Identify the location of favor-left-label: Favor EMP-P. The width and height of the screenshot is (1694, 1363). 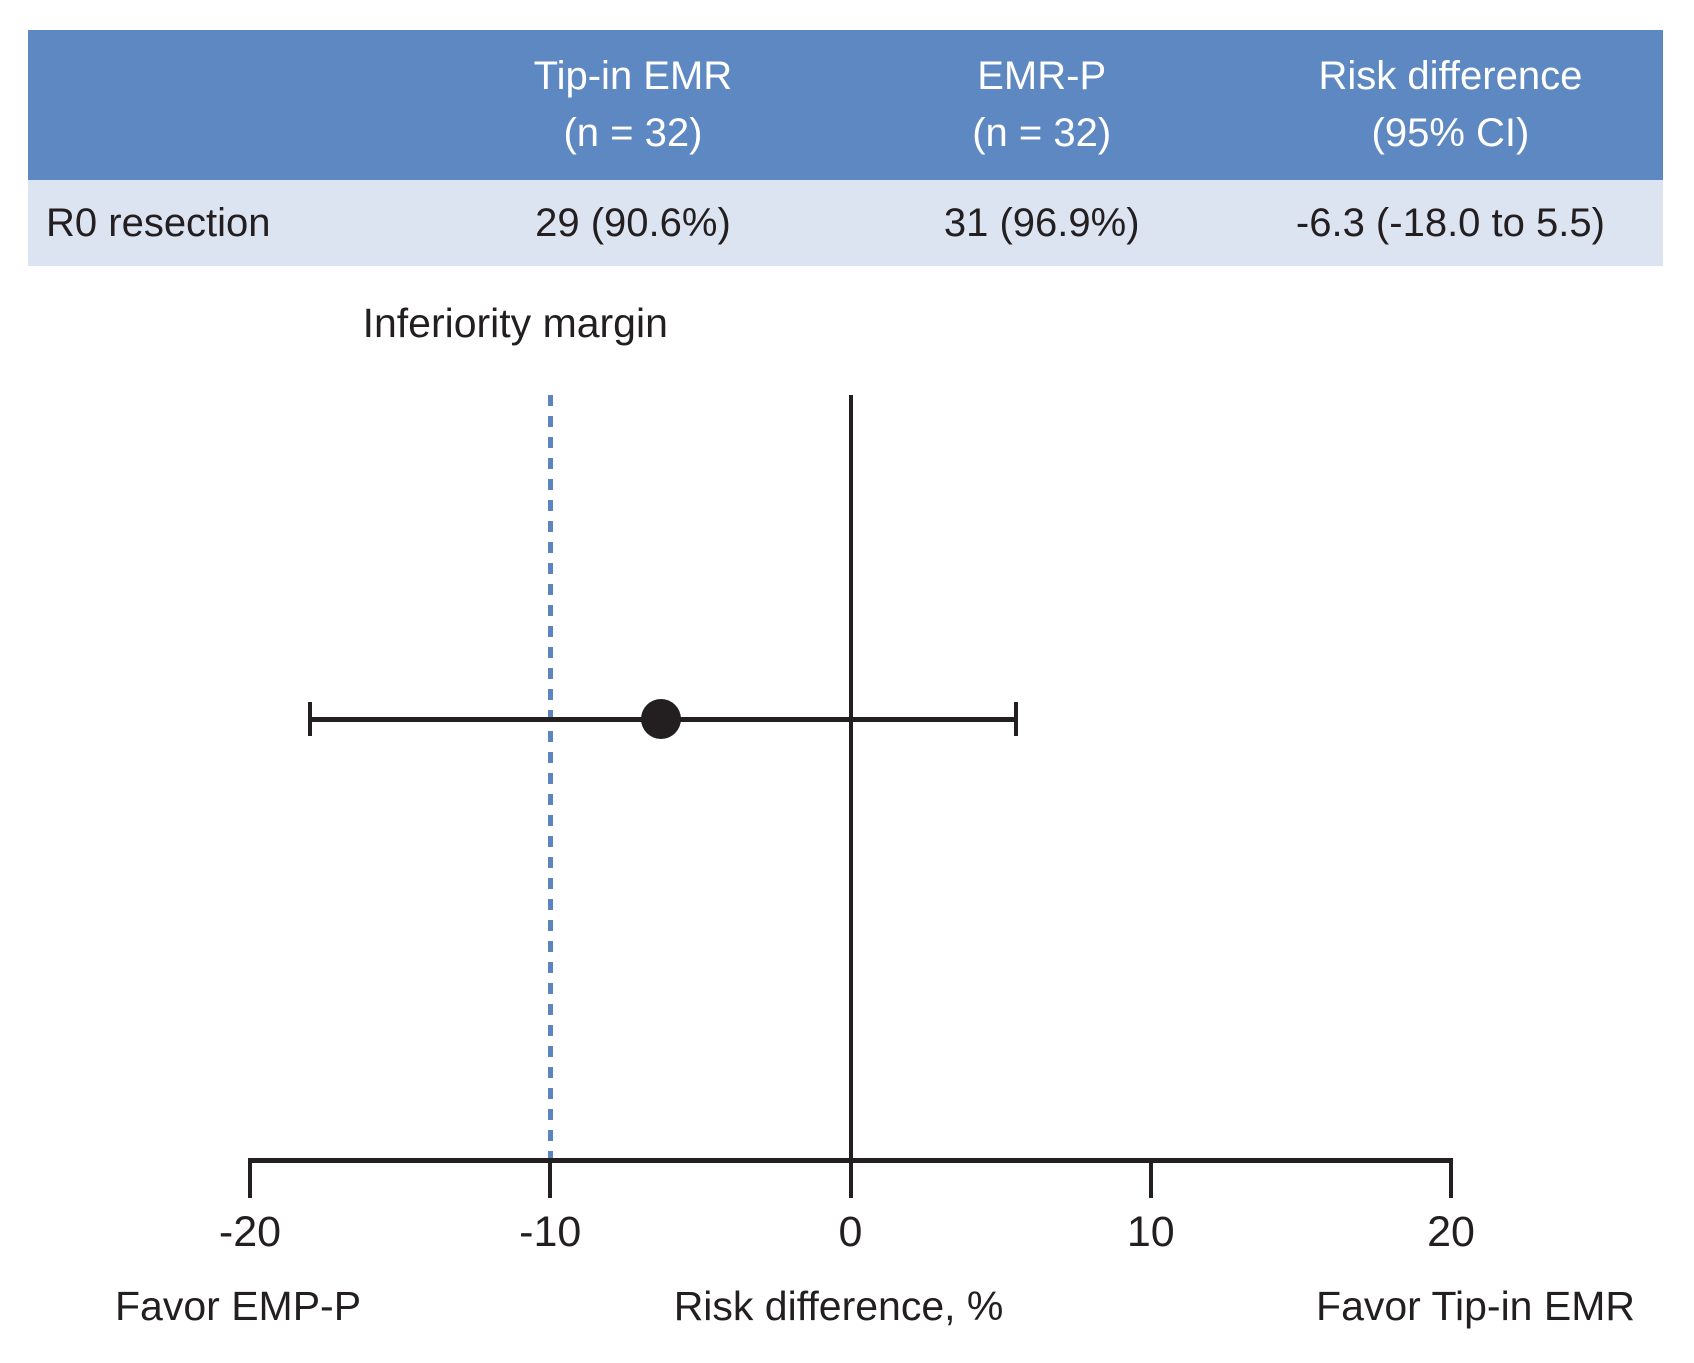
(238, 1306).